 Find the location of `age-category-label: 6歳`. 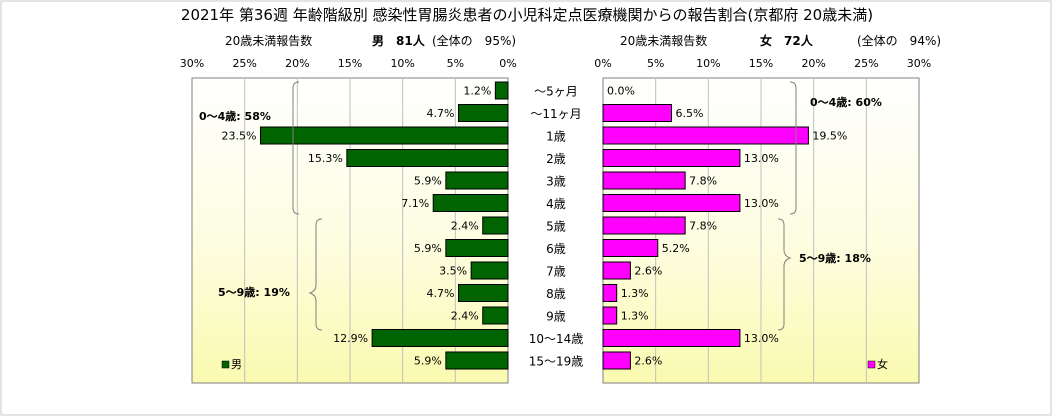

age-category-label: 6歳 is located at coordinates (556, 249).